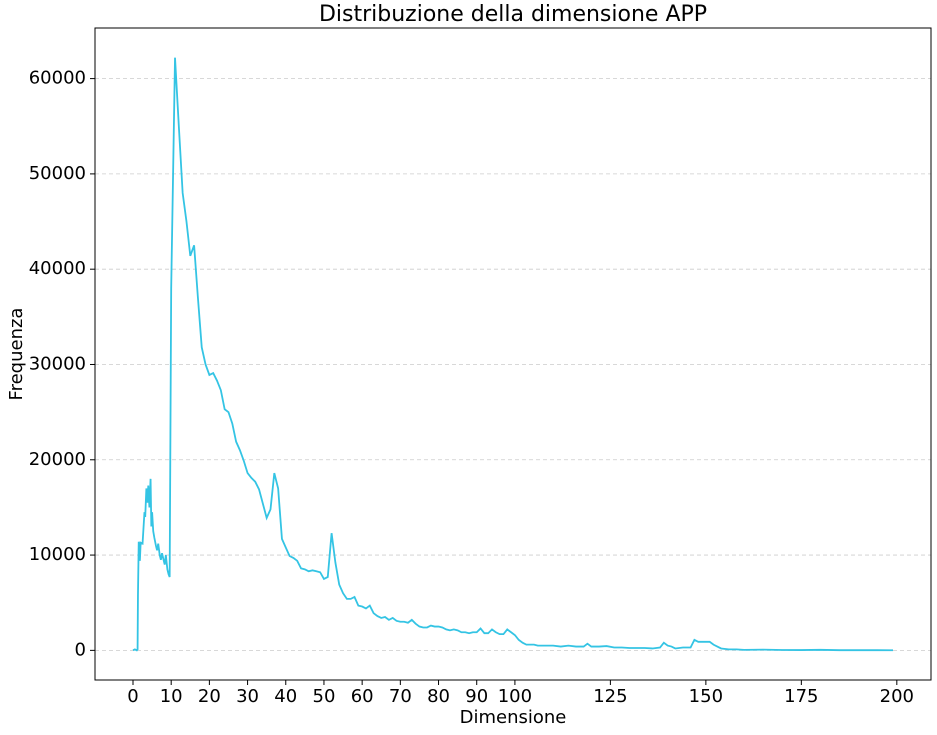 This screenshot has width=937, height=735. Describe the element at coordinates (16, 354) in the screenshot. I see `y-axis-label: Frequenza` at that location.